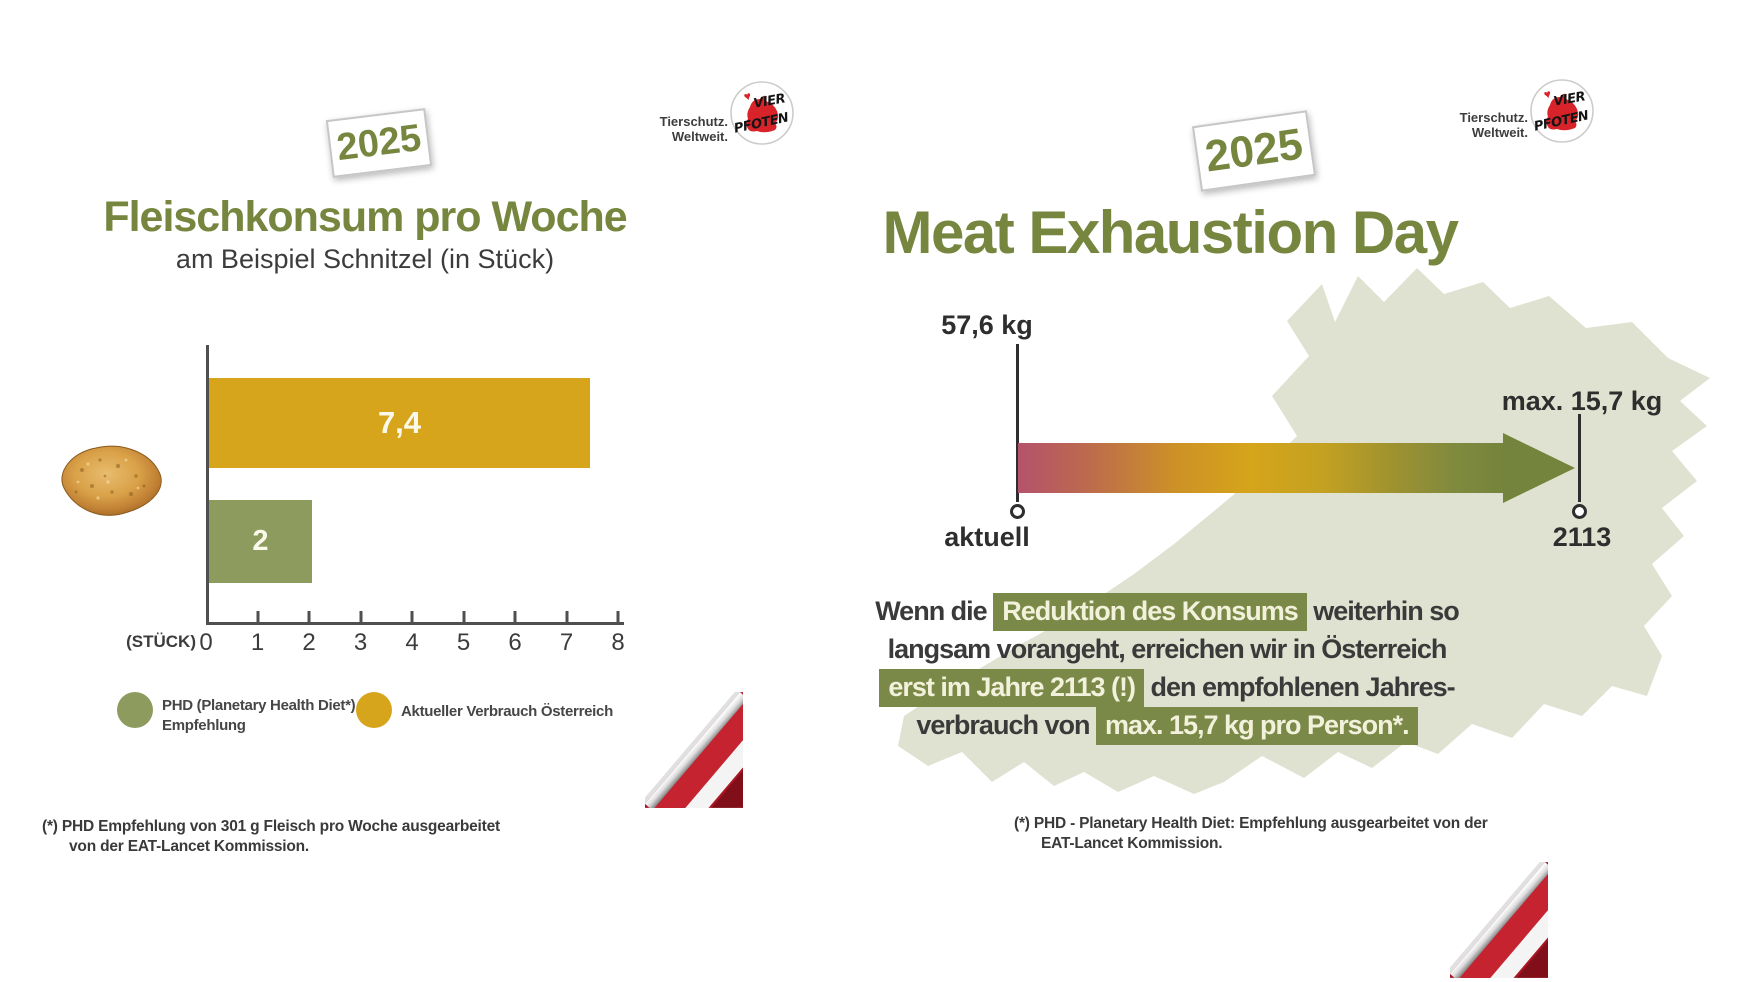 The image size is (1745, 982). I want to click on page-title: Fleischkonsum pro Woche, so click(365, 216).